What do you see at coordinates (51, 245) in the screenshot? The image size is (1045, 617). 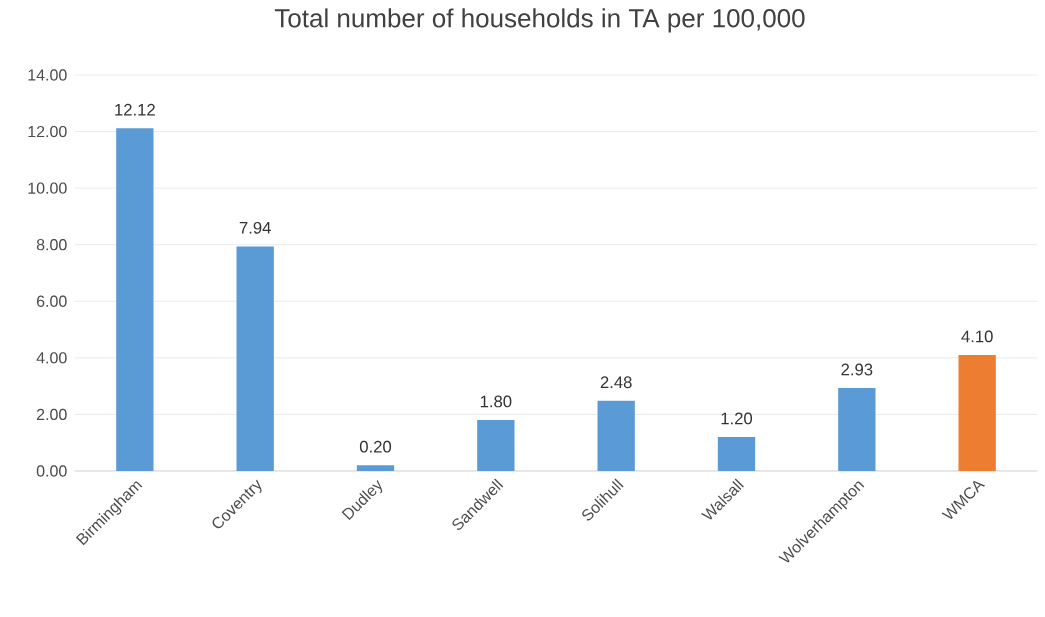 I see `y-tick-label: 8.00` at bounding box center [51, 245].